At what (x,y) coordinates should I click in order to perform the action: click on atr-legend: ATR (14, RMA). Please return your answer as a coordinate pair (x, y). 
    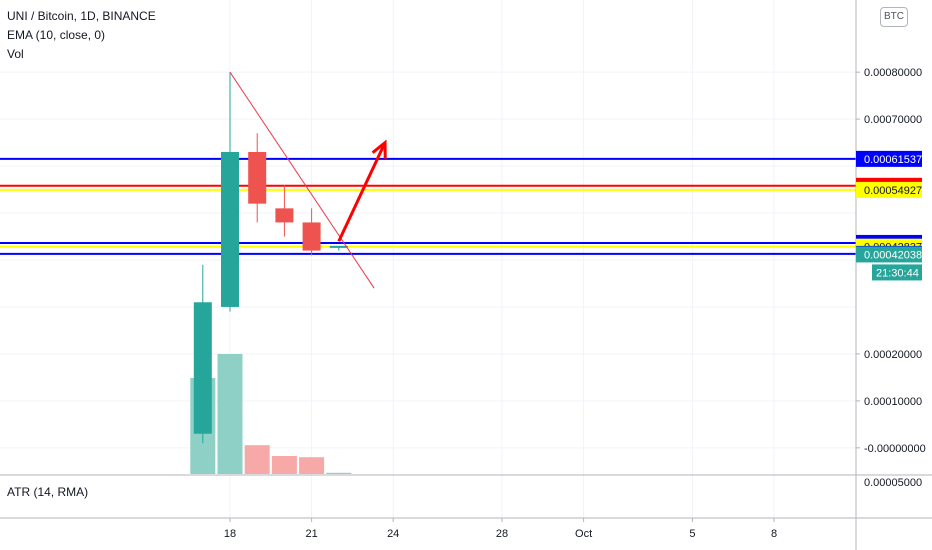
    Looking at the image, I should click on (48, 492).